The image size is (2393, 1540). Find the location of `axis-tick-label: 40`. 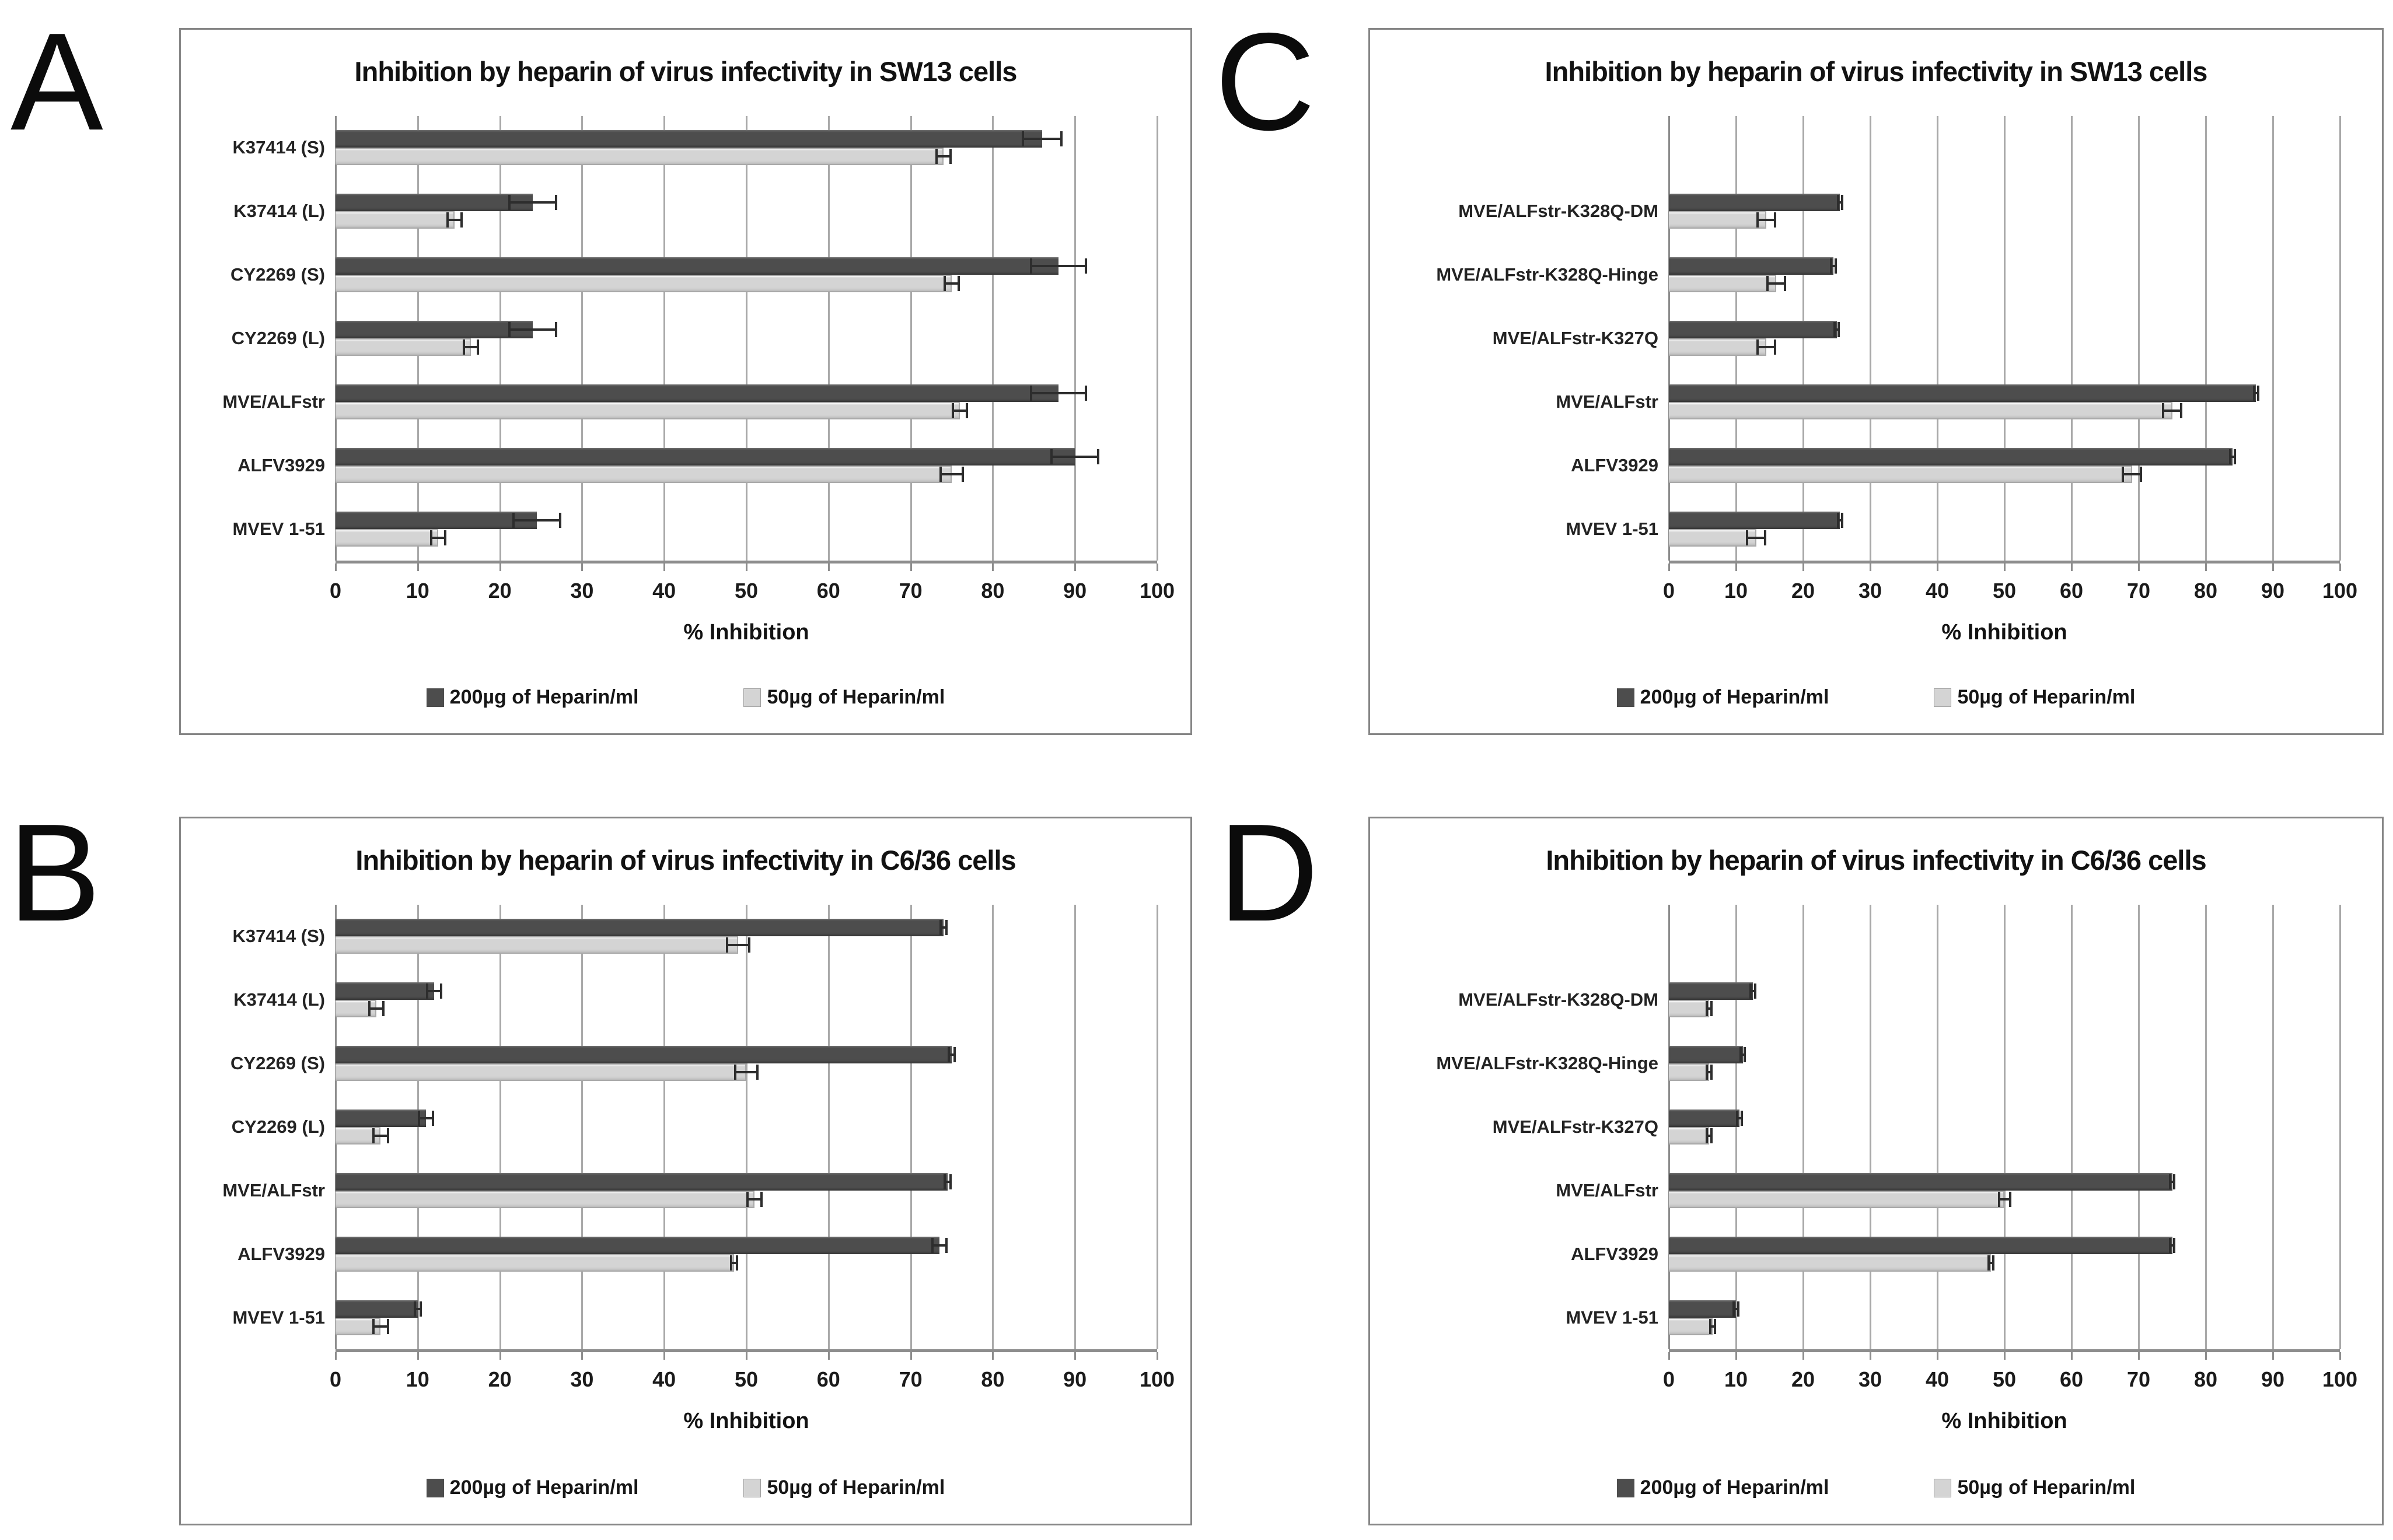

axis-tick-label: 40 is located at coordinates (1937, 591).